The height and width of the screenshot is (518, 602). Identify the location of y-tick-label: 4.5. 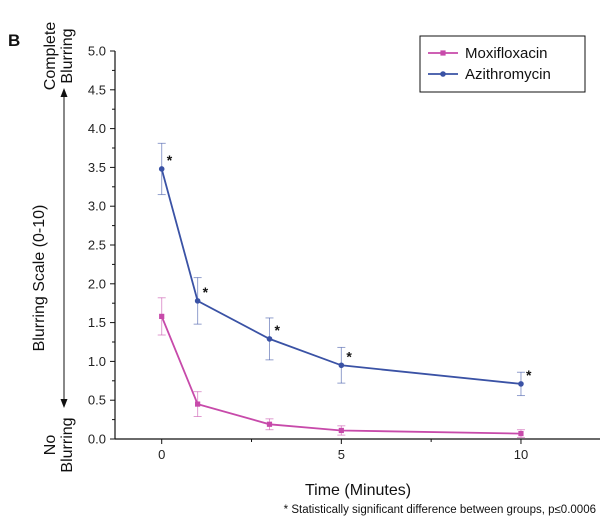
(97, 89).